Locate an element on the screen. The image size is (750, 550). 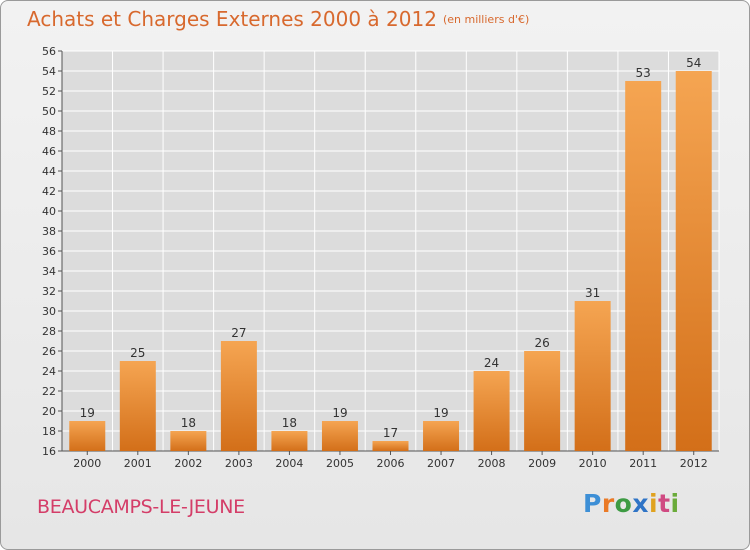
data-label: 31 is located at coordinates (592, 293).